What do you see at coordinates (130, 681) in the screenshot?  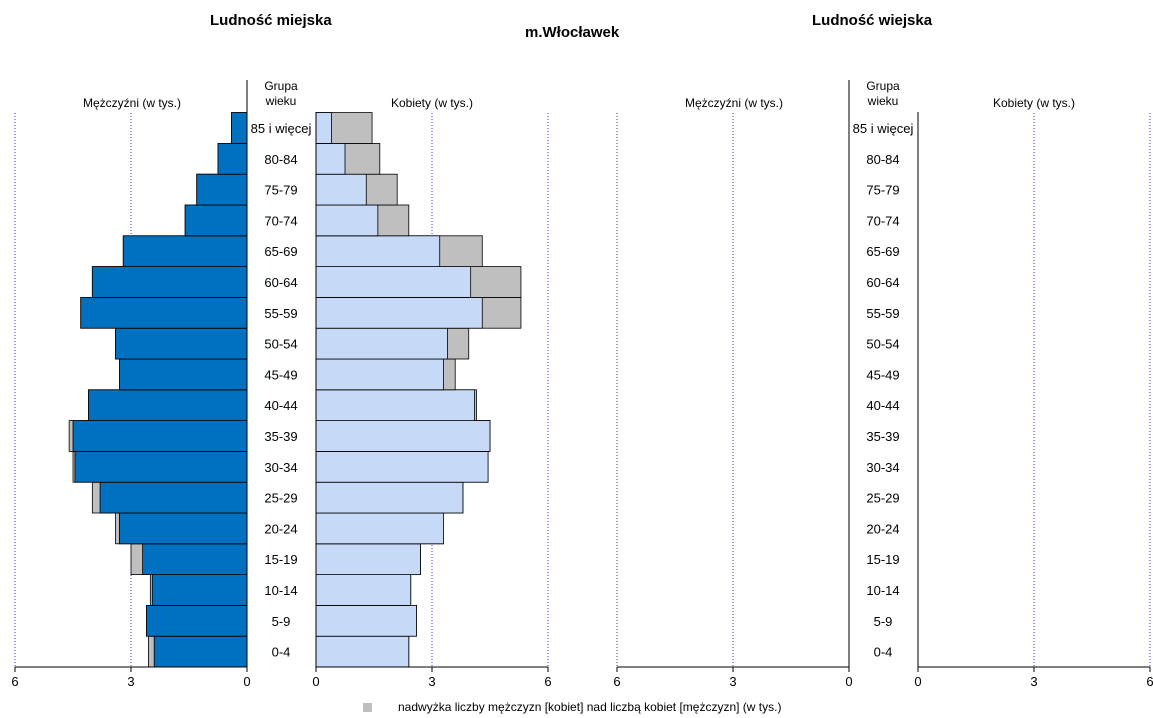 I see `urban-men-tick-label: 3` at bounding box center [130, 681].